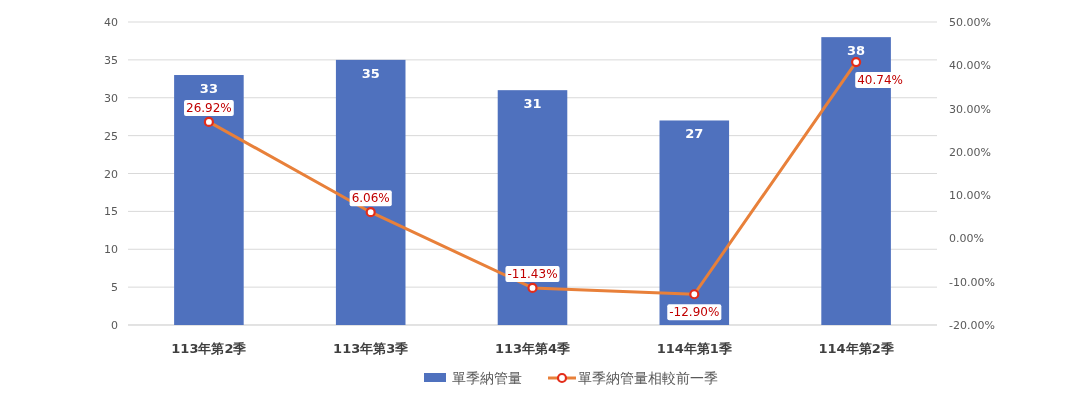 This screenshot has height=397, width=1080. What do you see at coordinates (487, 378) in the screenshot?
I see `legend-label: 單季納管量` at bounding box center [487, 378].